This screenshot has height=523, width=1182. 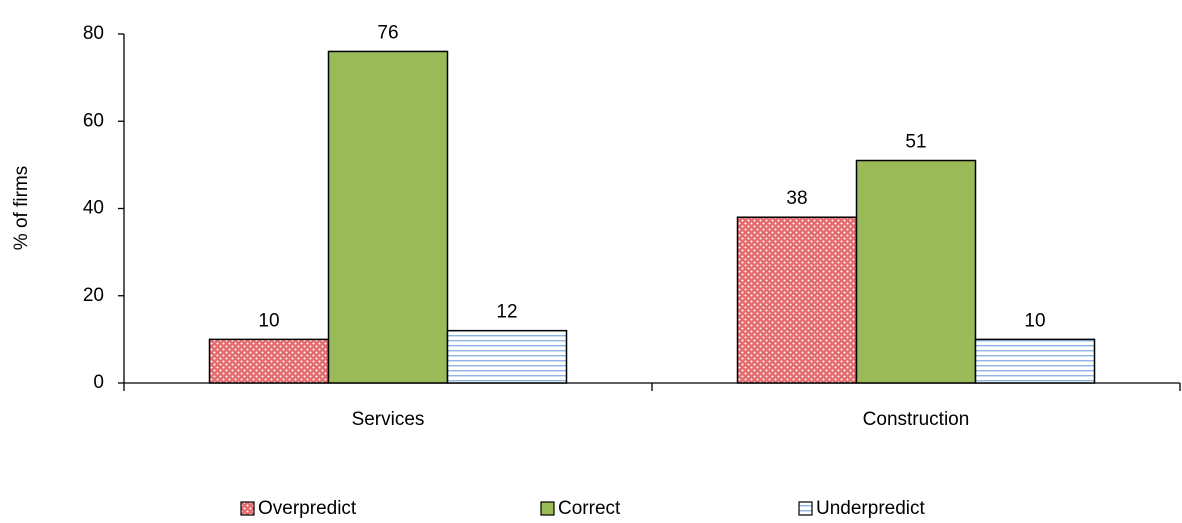 What do you see at coordinates (796, 198) in the screenshot?
I see `data-label: 38` at bounding box center [796, 198].